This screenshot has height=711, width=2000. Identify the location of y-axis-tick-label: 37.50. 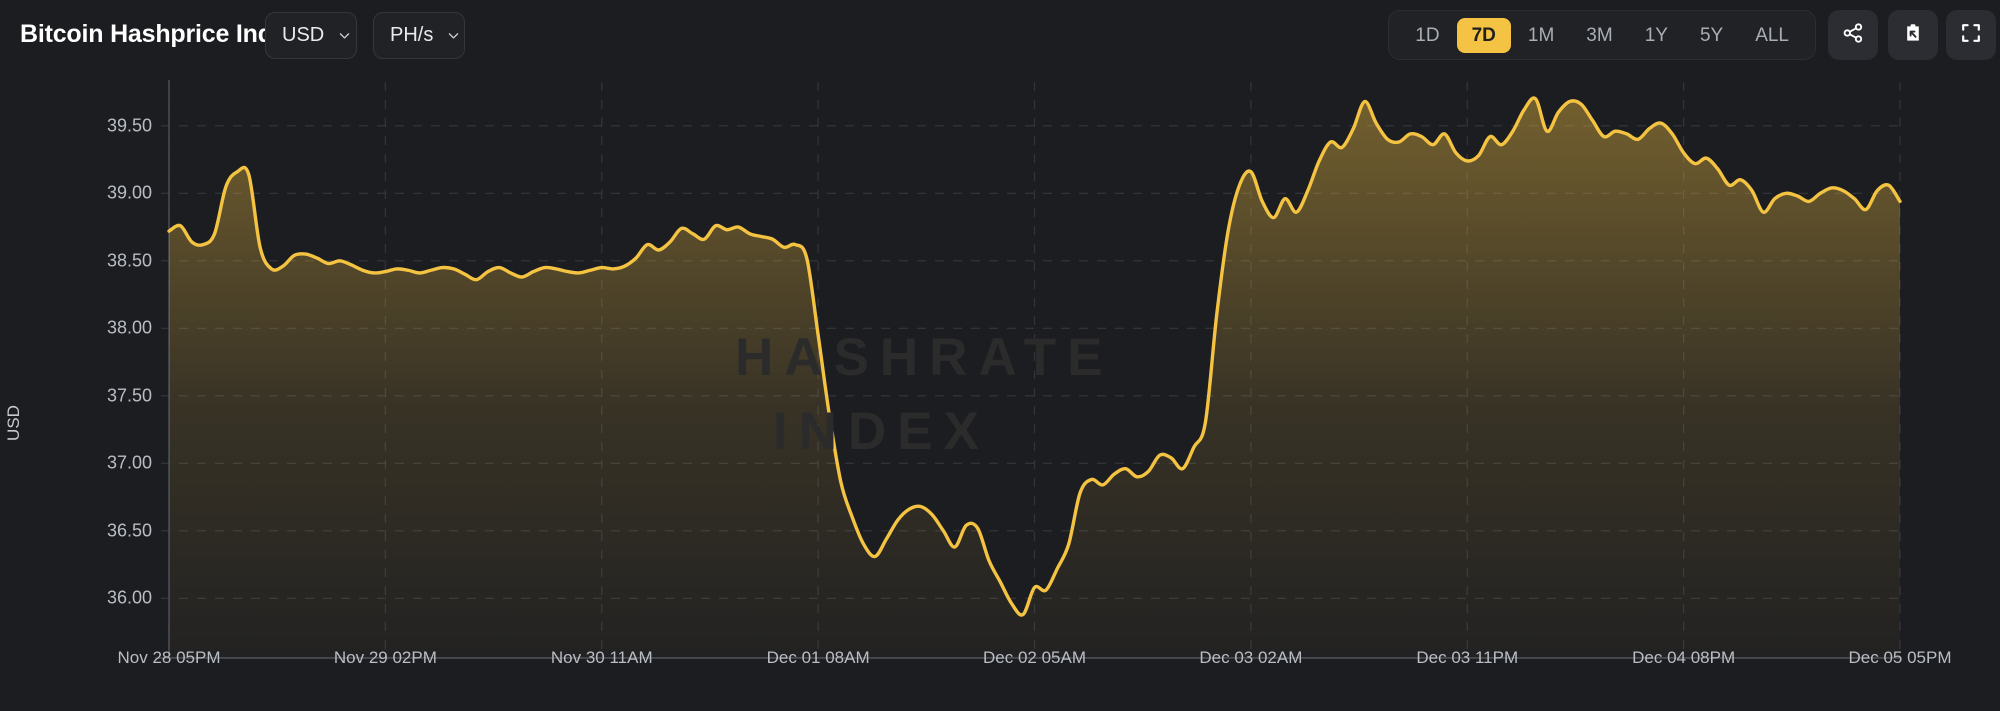
(129, 395).